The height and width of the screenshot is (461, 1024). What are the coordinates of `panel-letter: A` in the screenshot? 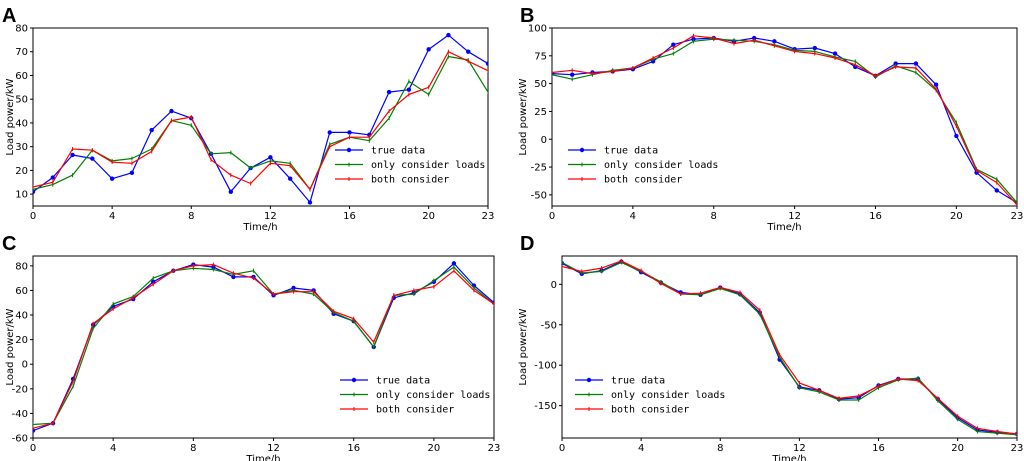 It's located at (9, 16).